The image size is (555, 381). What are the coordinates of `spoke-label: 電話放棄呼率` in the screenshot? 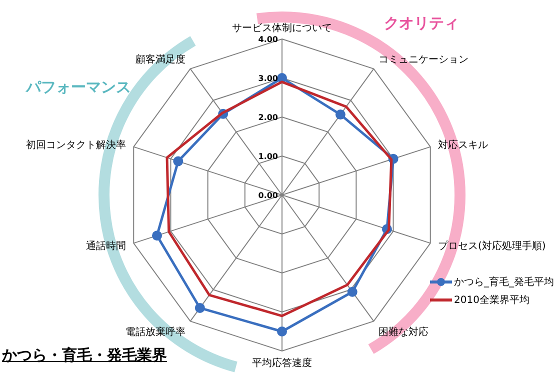 It's located at (156, 332).